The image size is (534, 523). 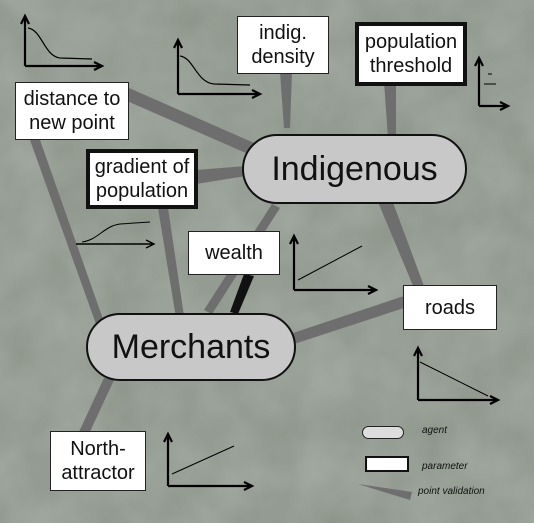 I want to click on legend-validation-label: point validation, so click(x=451, y=491).